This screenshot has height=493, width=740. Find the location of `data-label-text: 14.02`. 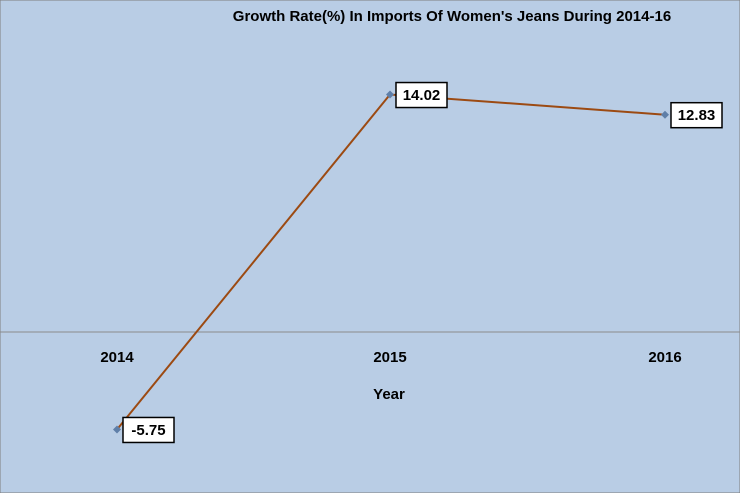

data-label-text: 14.02 is located at coordinates (422, 95).